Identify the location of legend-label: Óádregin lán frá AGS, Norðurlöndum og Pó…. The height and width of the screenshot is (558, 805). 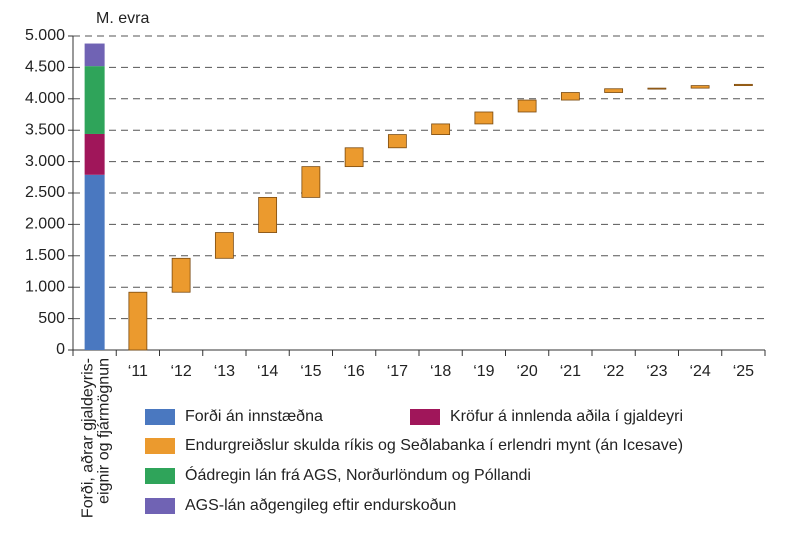
(358, 474).